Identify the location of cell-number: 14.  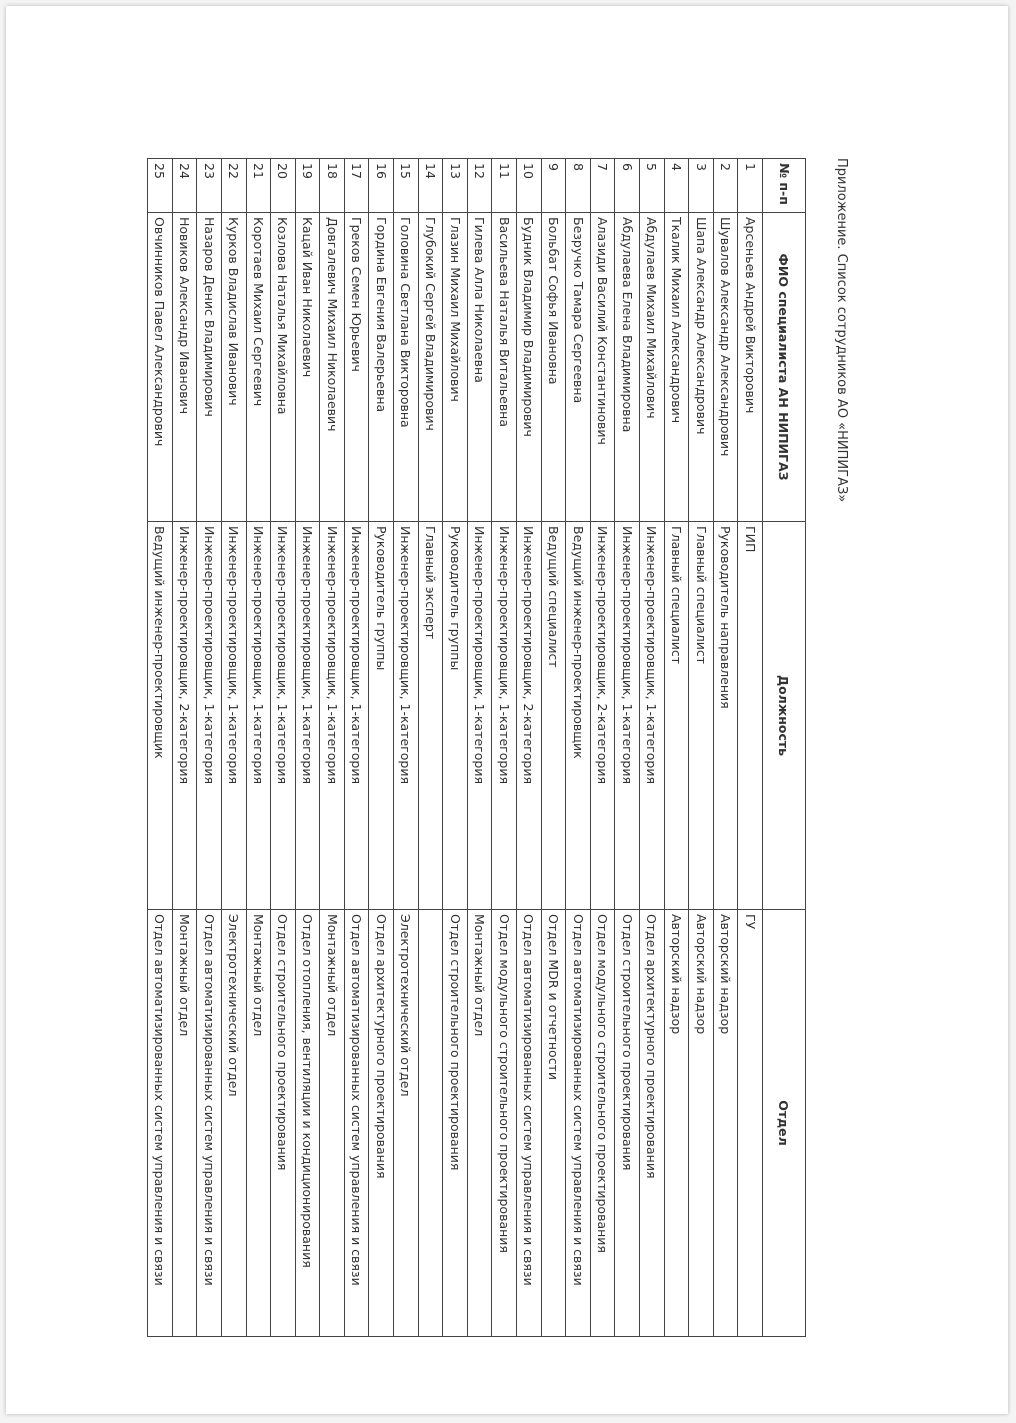
(430, 185).